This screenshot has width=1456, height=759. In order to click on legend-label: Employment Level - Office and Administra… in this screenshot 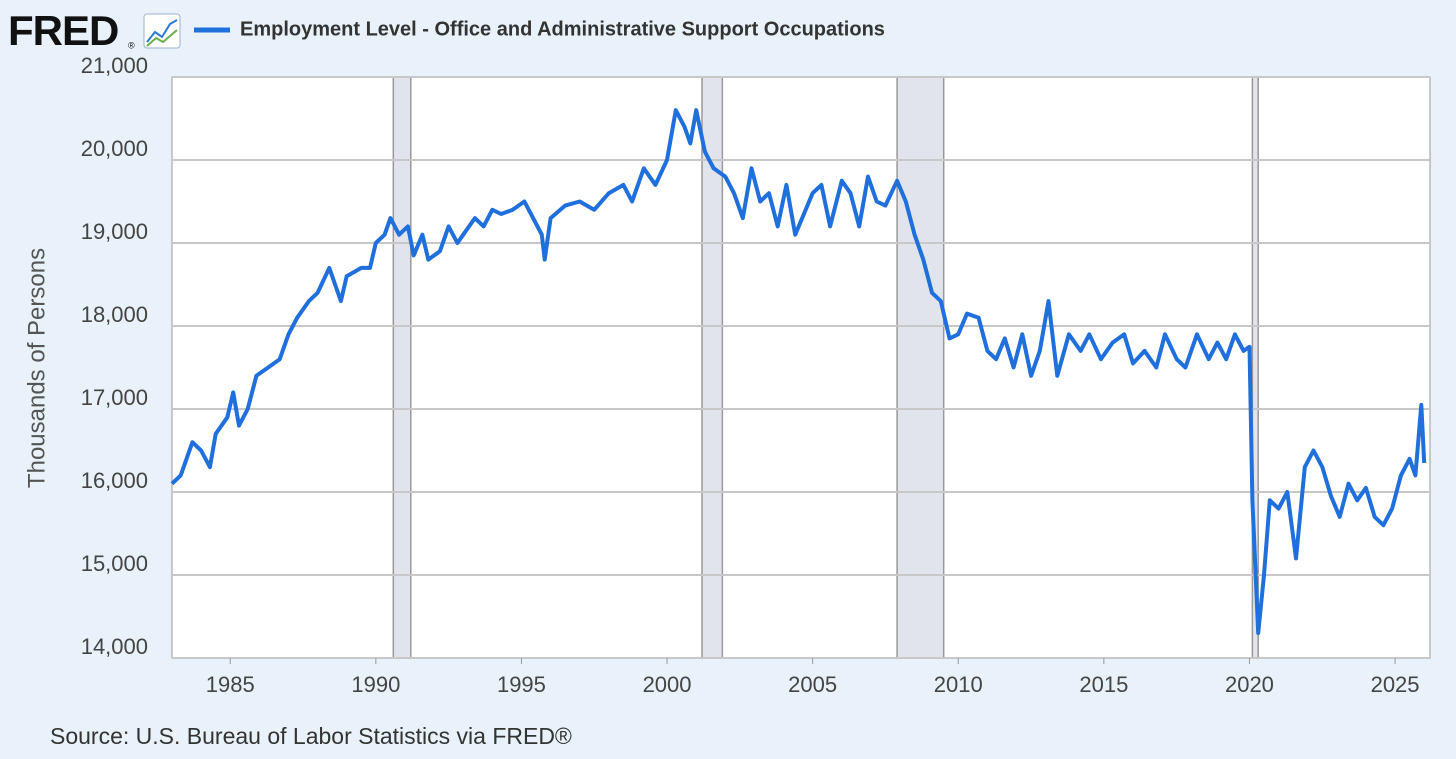, I will do `click(562, 29)`.